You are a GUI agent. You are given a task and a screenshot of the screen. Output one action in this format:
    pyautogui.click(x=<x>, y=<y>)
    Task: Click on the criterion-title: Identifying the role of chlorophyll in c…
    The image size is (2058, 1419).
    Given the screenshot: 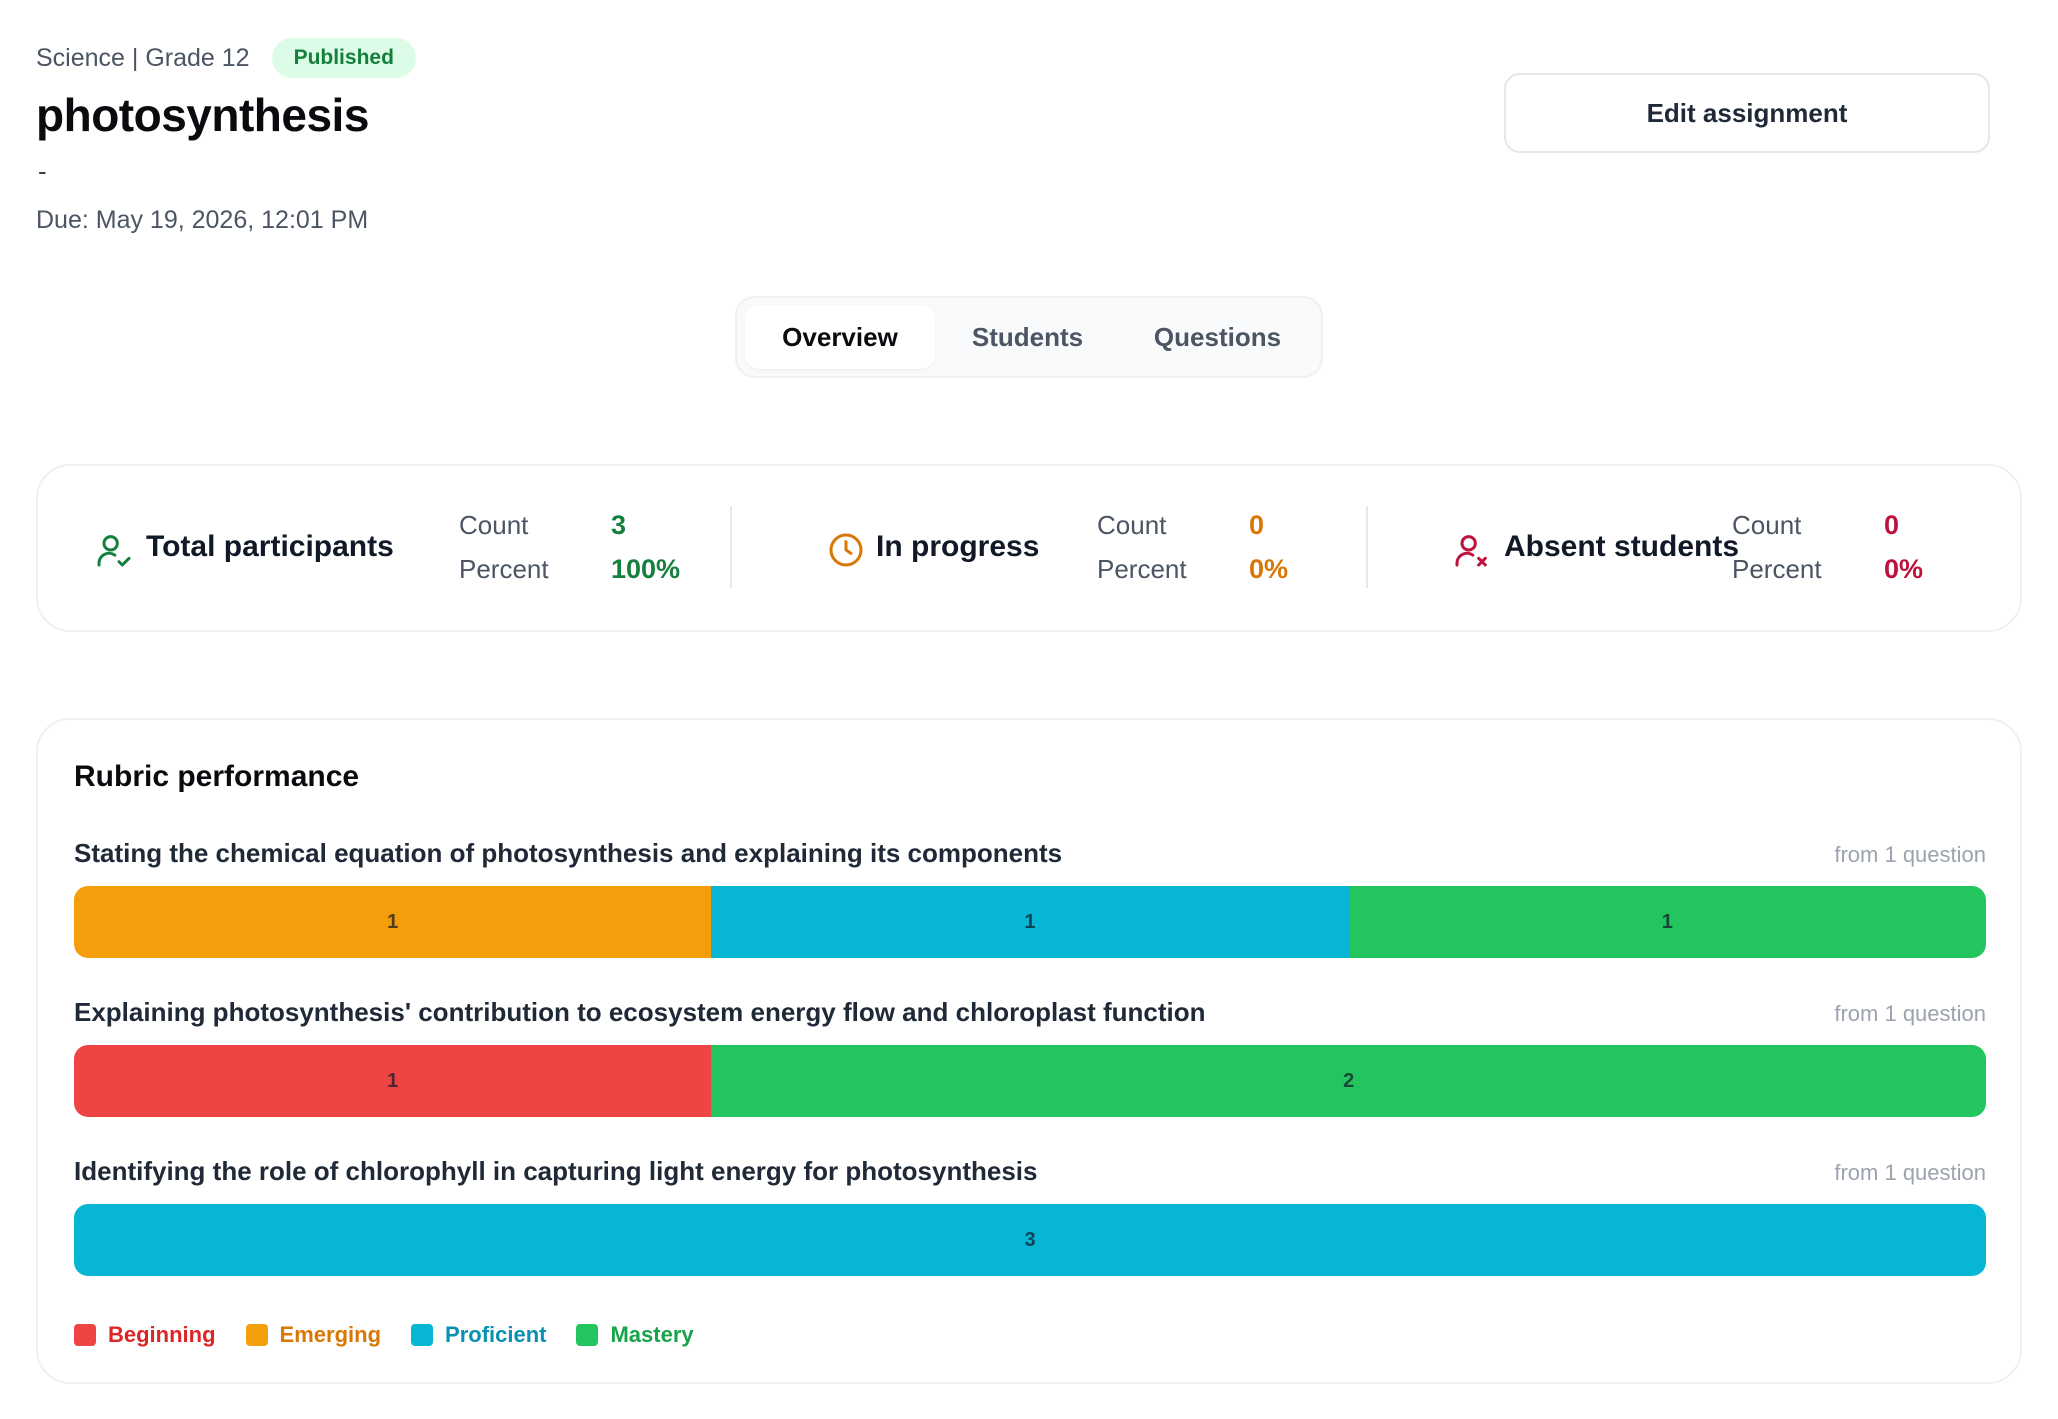 What is the action you would take?
    pyautogui.click(x=556, y=1171)
    